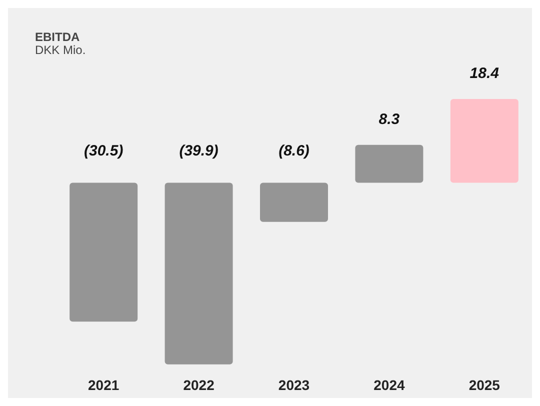 The image size is (540, 406). Describe the element at coordinates (389, 385) in the screenshot. I see `x-tick-label: 2024` at that location.